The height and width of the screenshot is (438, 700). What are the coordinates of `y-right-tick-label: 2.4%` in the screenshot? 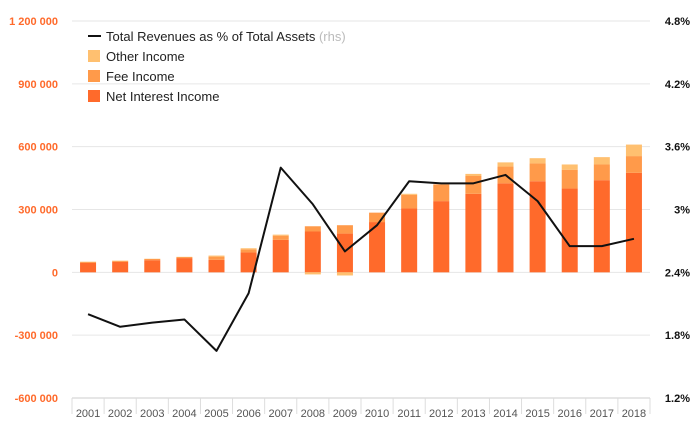 It's located at (677, 273).